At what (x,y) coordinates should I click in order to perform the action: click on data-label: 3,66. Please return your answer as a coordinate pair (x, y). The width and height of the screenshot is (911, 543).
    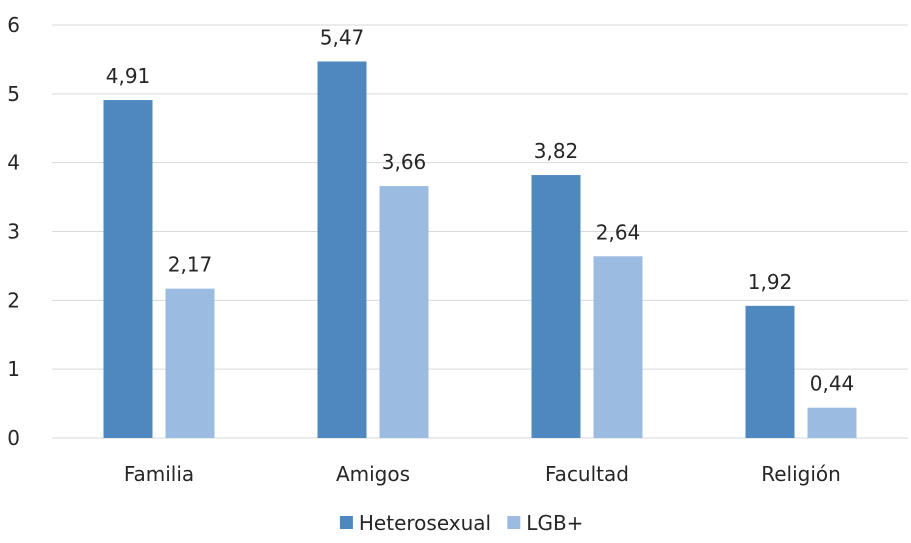
    Looking at the image, I should click on (404, 162).